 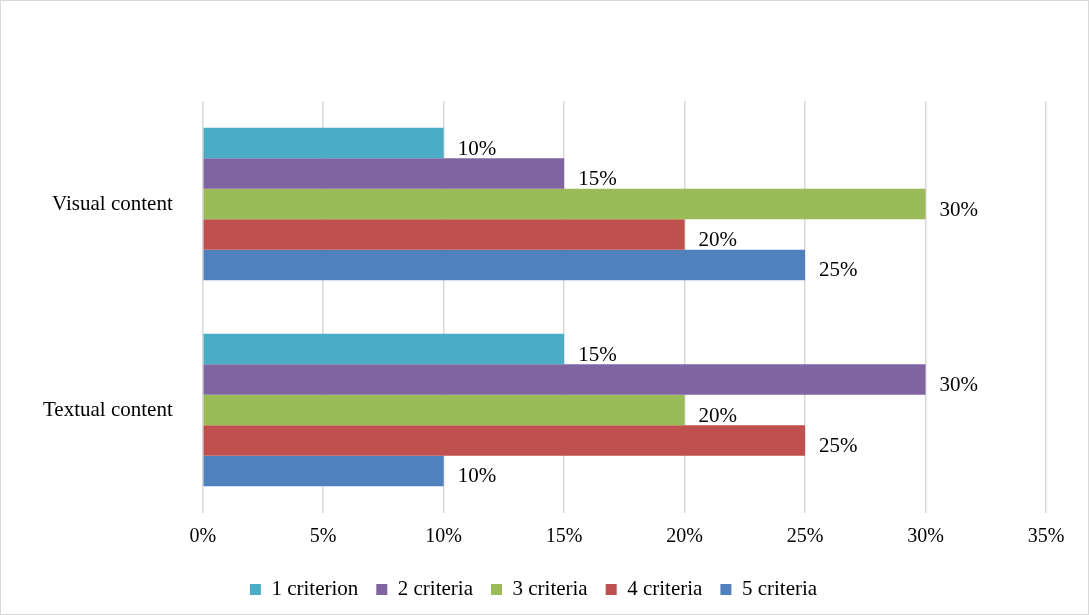 I want to click on y-tick-label: Visual content, so click(x=112, y=202).